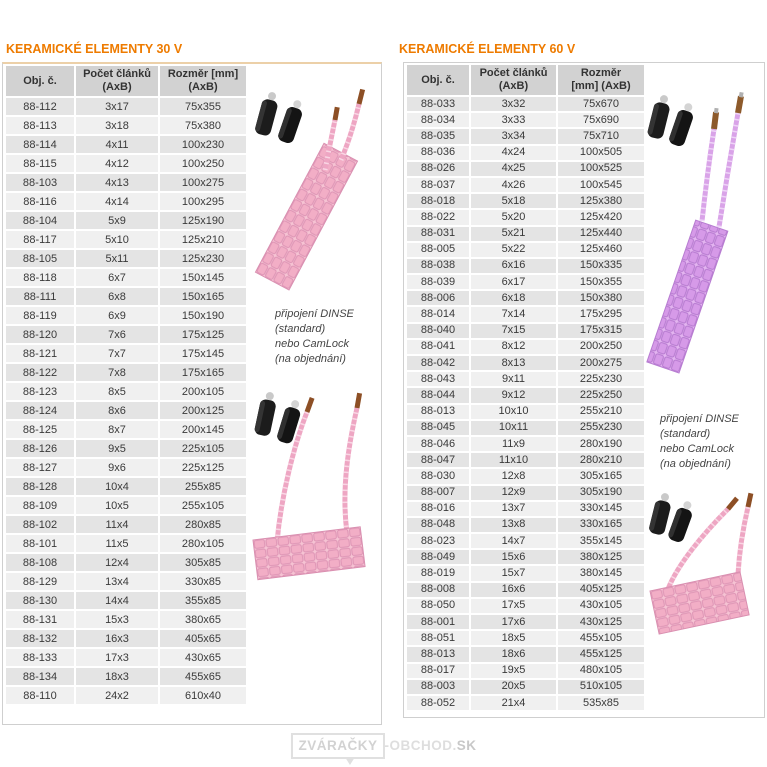  Describe the element at coordinates (420, 745) in the screenshot. I see `watermark-text: -OBCHOD.` at that location.